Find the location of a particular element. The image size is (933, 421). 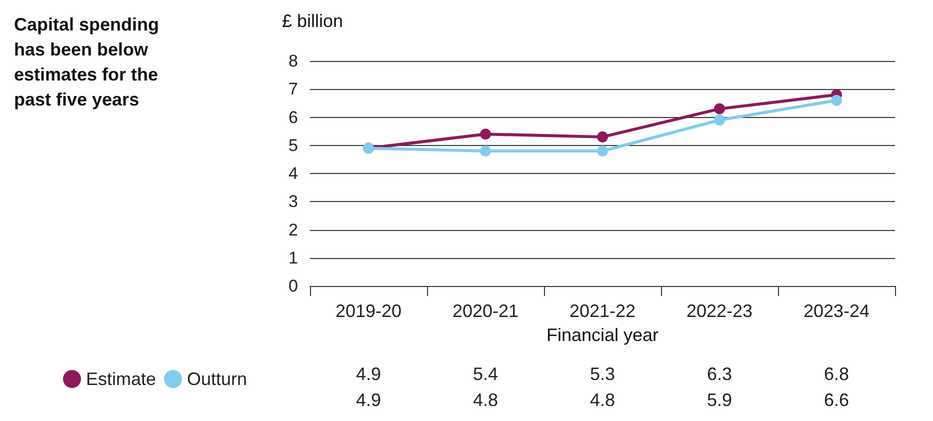

y-tick-label: 6 is located at coordinates (293, 117).